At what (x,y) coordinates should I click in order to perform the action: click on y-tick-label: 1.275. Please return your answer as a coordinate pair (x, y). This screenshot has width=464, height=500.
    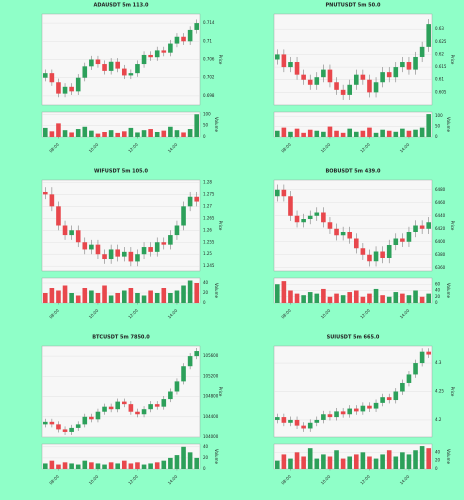
    Looking at the image, I should click on (209, 193).